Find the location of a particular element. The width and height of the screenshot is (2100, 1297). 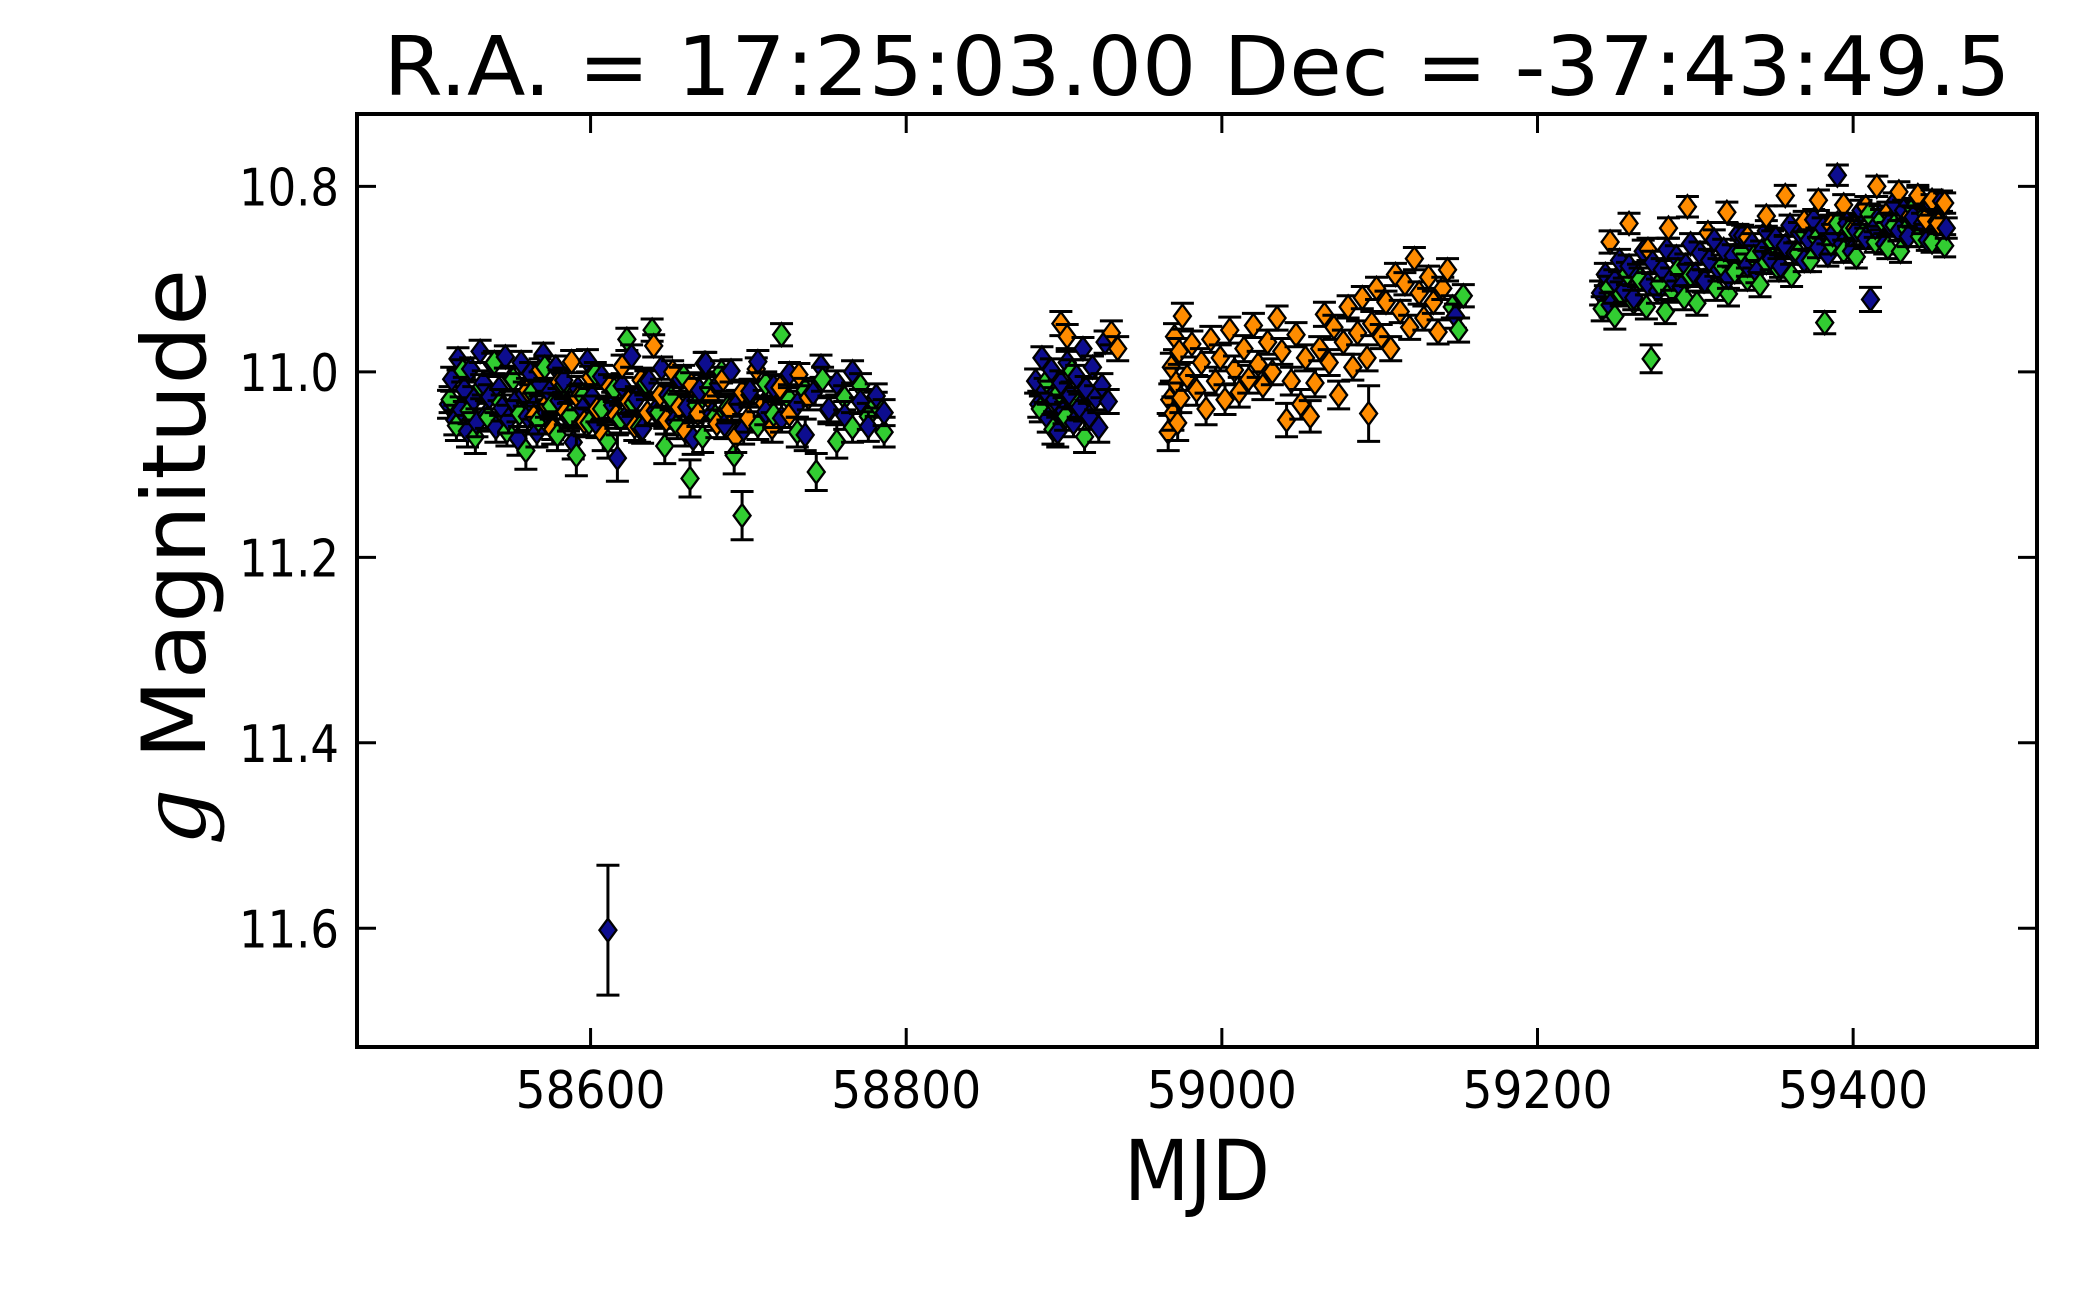

y-axis-label-italic-g: g is located at coordinates (174, 817).